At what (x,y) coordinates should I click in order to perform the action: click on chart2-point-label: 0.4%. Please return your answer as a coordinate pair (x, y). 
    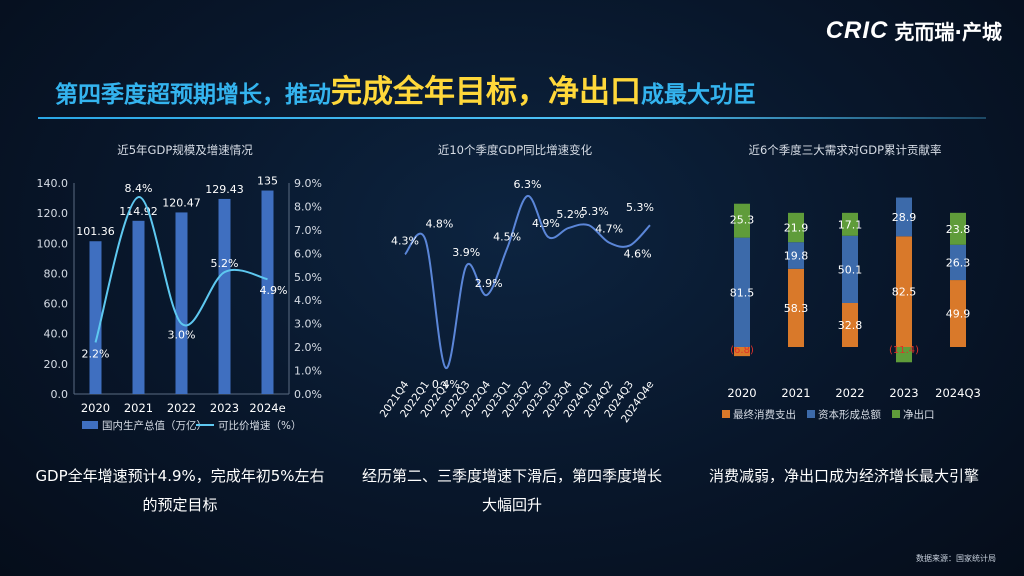
    Looking at the image, I should click on (446, 384).